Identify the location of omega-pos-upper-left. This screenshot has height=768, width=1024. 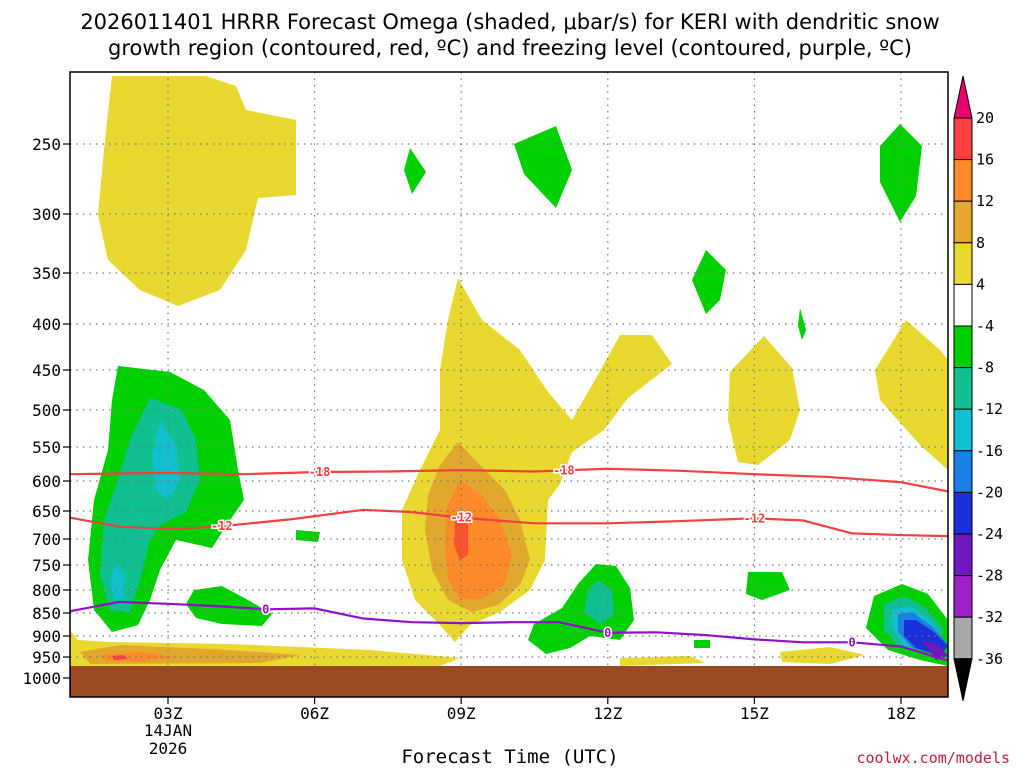
(197, 191).